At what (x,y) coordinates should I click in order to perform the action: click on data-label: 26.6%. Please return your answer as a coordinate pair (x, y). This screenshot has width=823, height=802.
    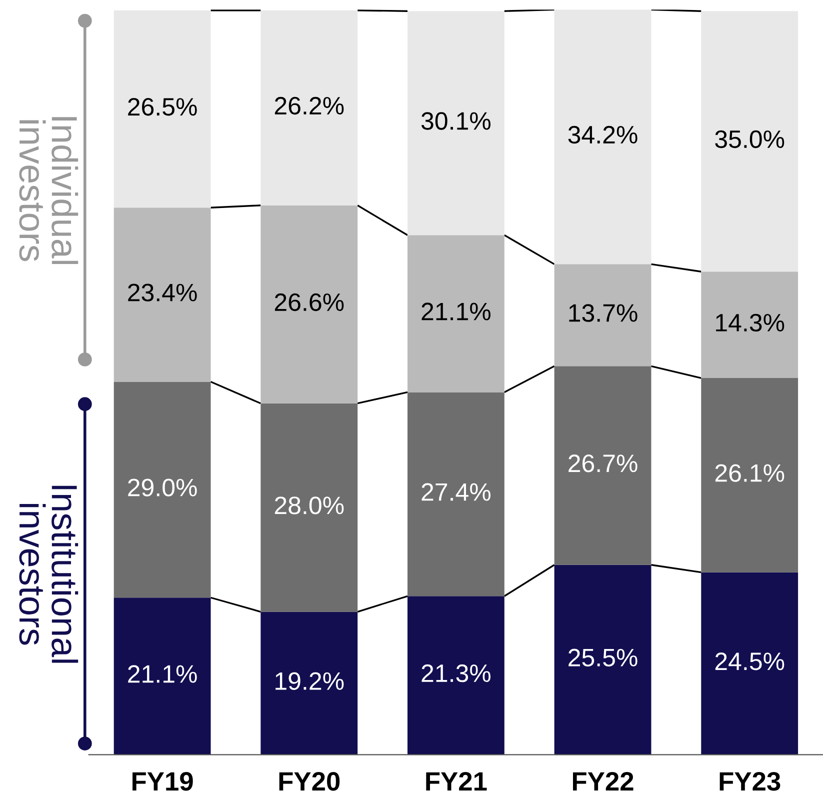
    Looking at the image, I should click on (309, 302).